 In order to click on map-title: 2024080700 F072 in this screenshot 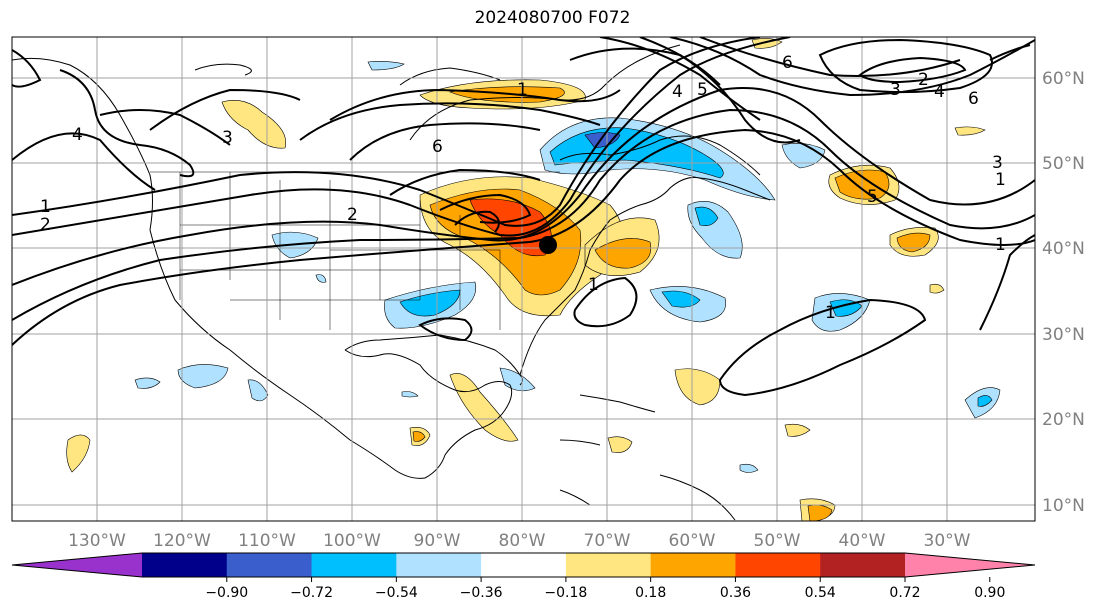, I will do `click(552, 18)`.